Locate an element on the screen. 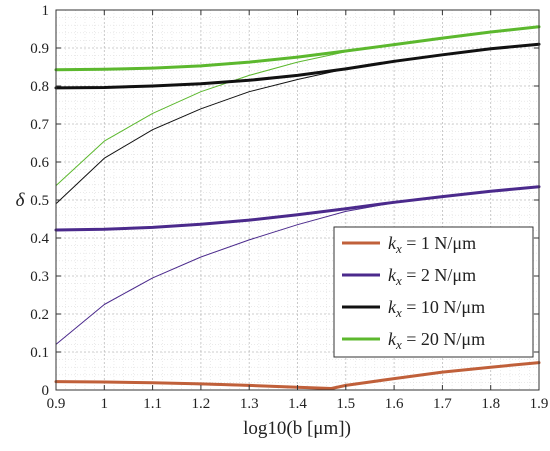 The width and height of the screenshot is (550, 451). x-tick-label: 1.5 is located at coordinates (345, 404).